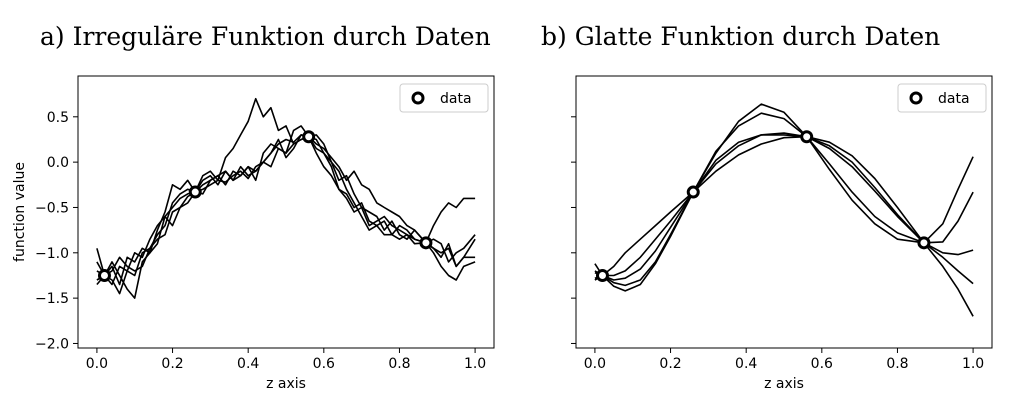  I want to click on y-tick-label: −1.0, so click(52, 254).